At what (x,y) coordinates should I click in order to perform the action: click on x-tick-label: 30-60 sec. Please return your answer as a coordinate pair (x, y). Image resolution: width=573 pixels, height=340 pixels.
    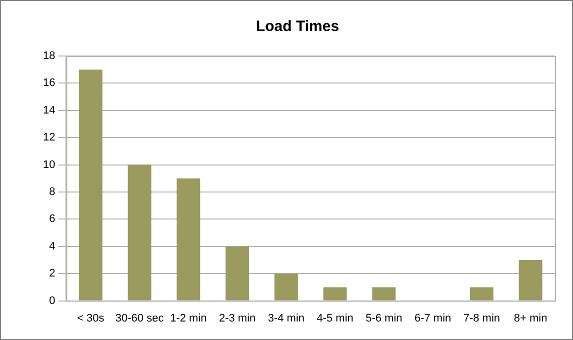
    Looking at the image, I should click on (139, 318).